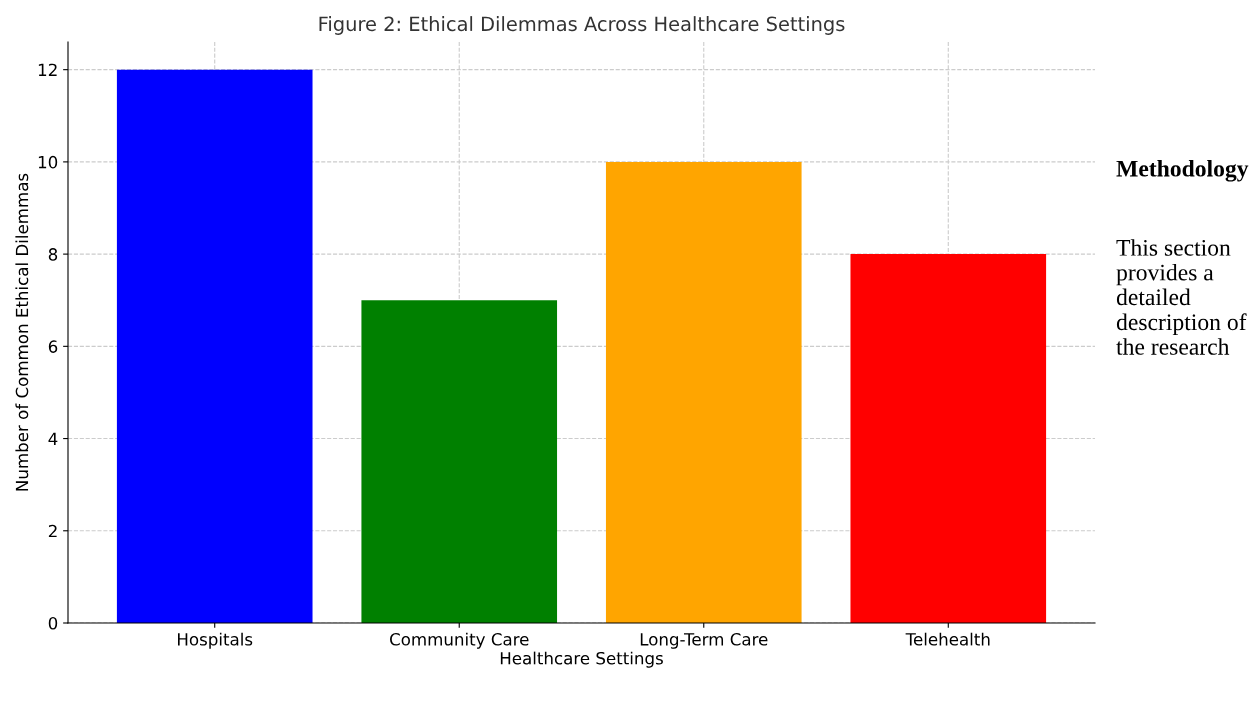 The image size is (1254, 720). What do you see at coordinates (1181, 297) in the screenshot?
I see `text: This section provides a detailed description of the research` at bounding box center [1181, 297].